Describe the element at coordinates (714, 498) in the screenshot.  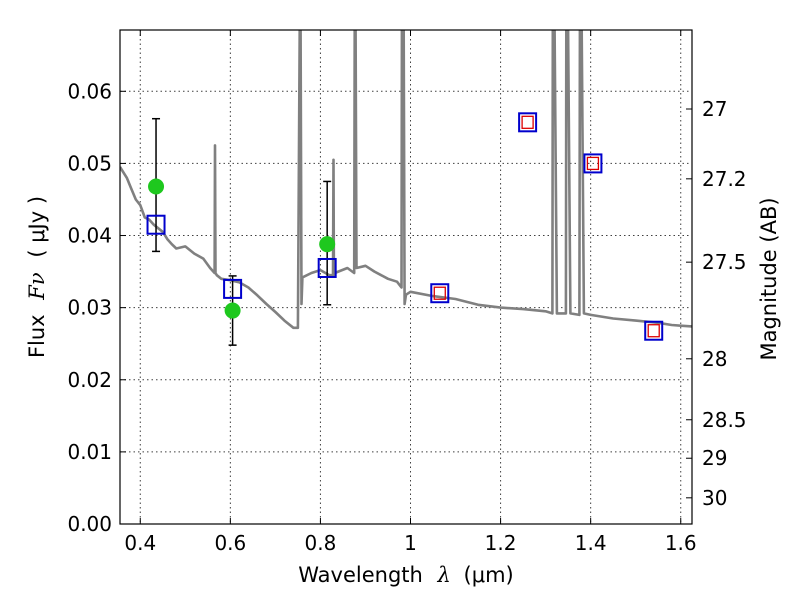
I see `y2-tick-label: 30` at that location.